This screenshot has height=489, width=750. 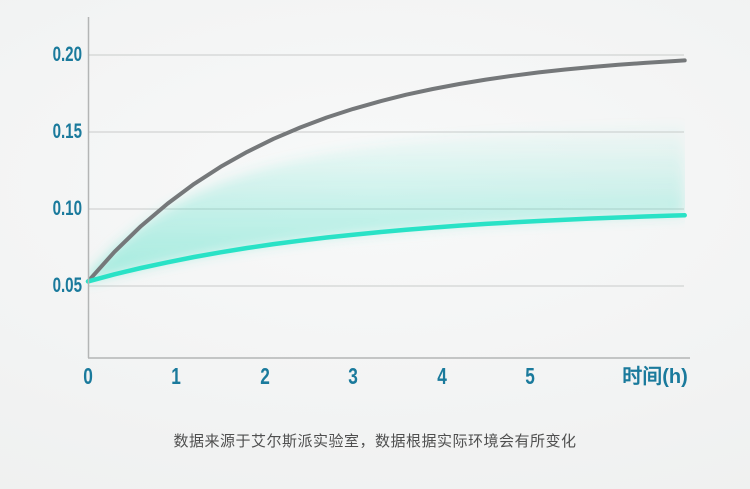 What do you see at coordinates (88, 376) in the screenshot?
I see `x-tick-label: 0` at bounding box center [88, 376].